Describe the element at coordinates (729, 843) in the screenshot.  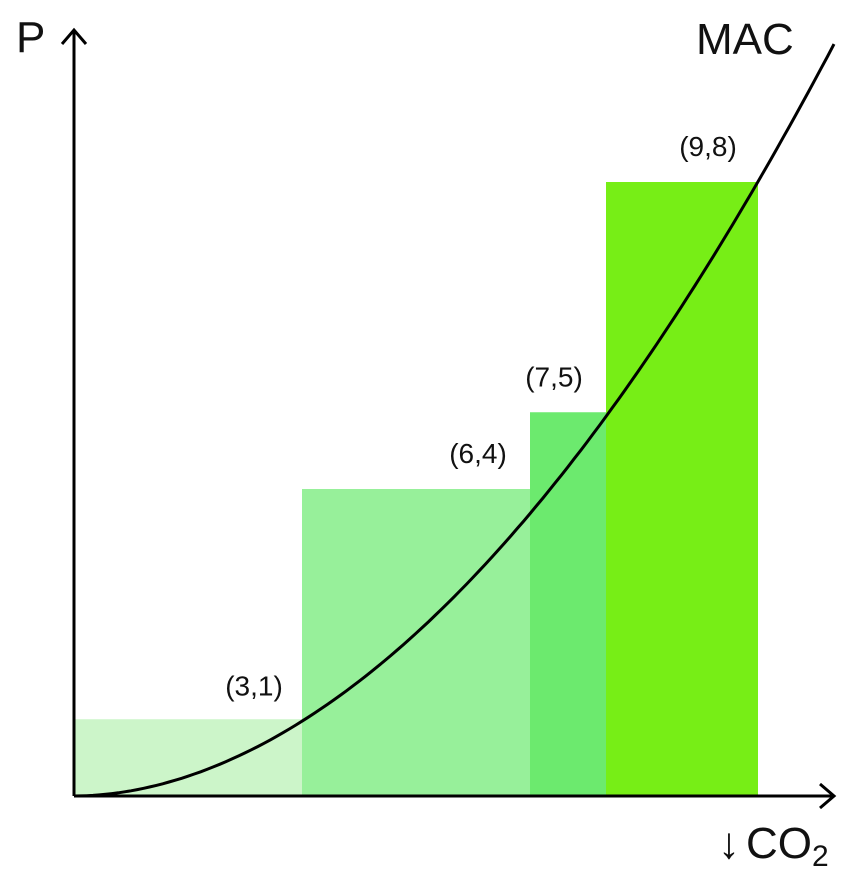
I see `x-axis-label-arrow: ↓` at that location.